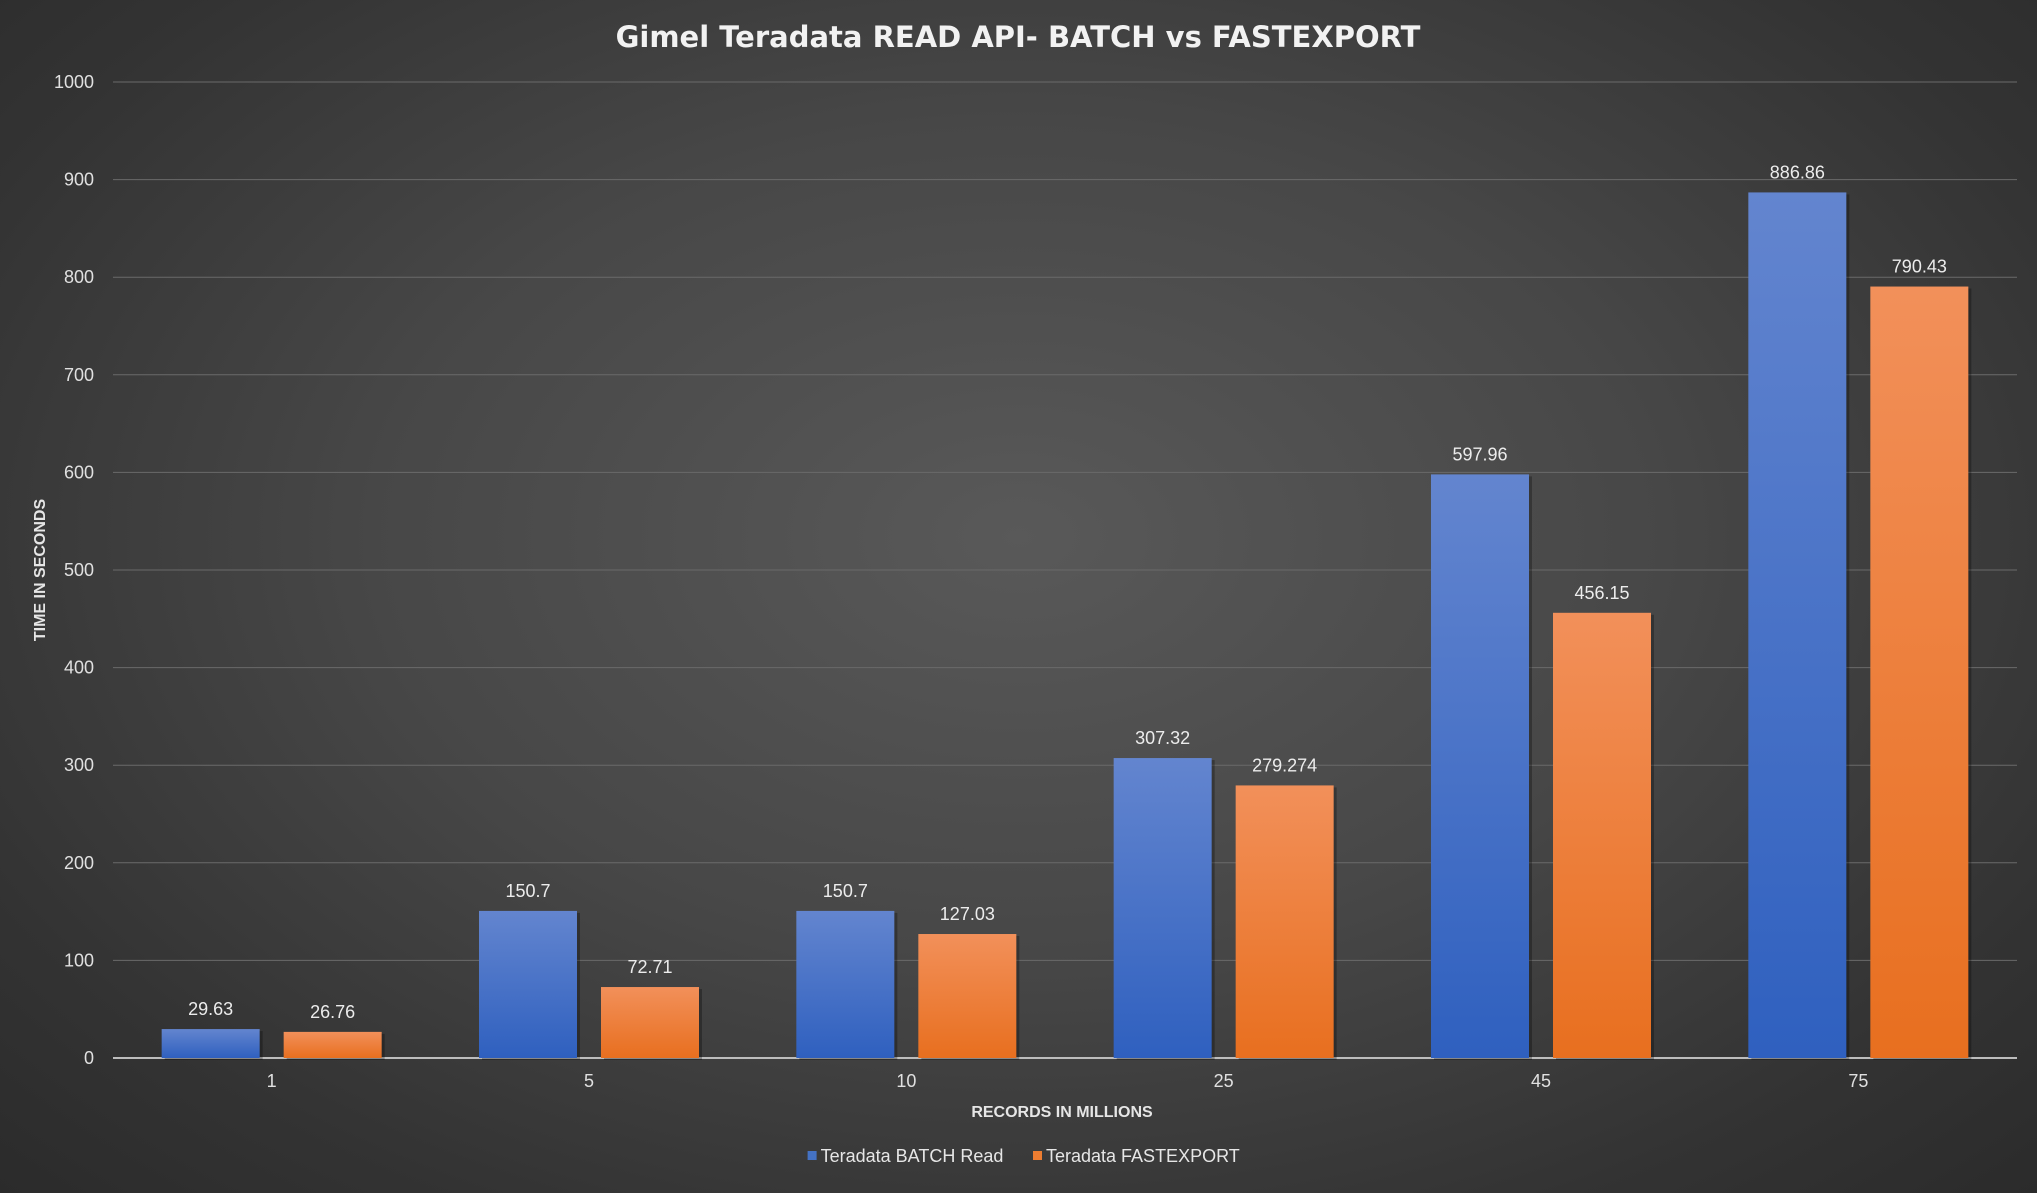 This screenshot has width=2037, height=1193. What do you see at coordinates (332, 1012) in the screenshot?
I see `data-label: 26.76` at bounding box center [332, 1012].